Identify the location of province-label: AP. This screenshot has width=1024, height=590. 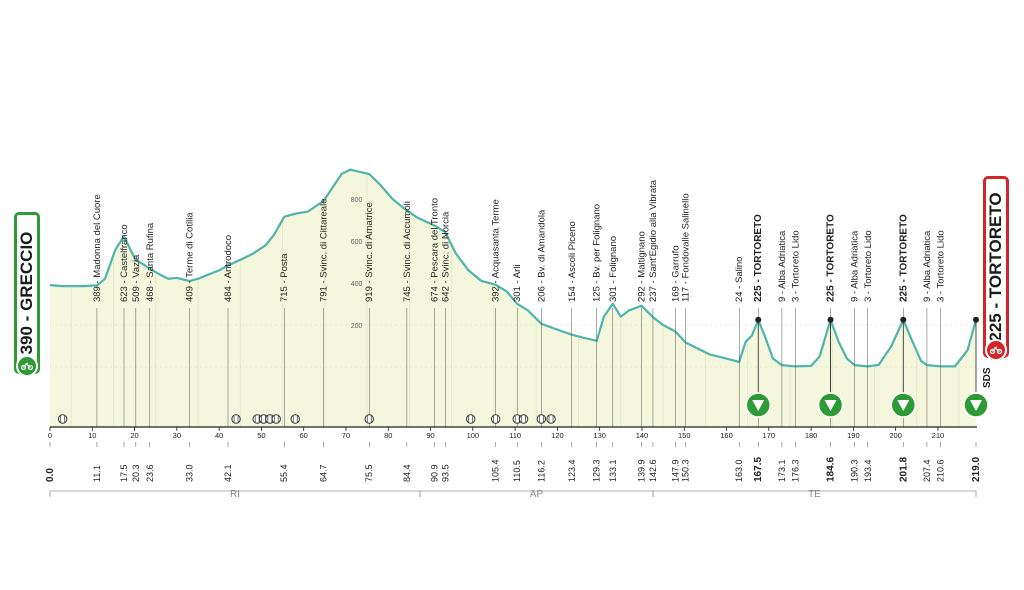
(537, 494).